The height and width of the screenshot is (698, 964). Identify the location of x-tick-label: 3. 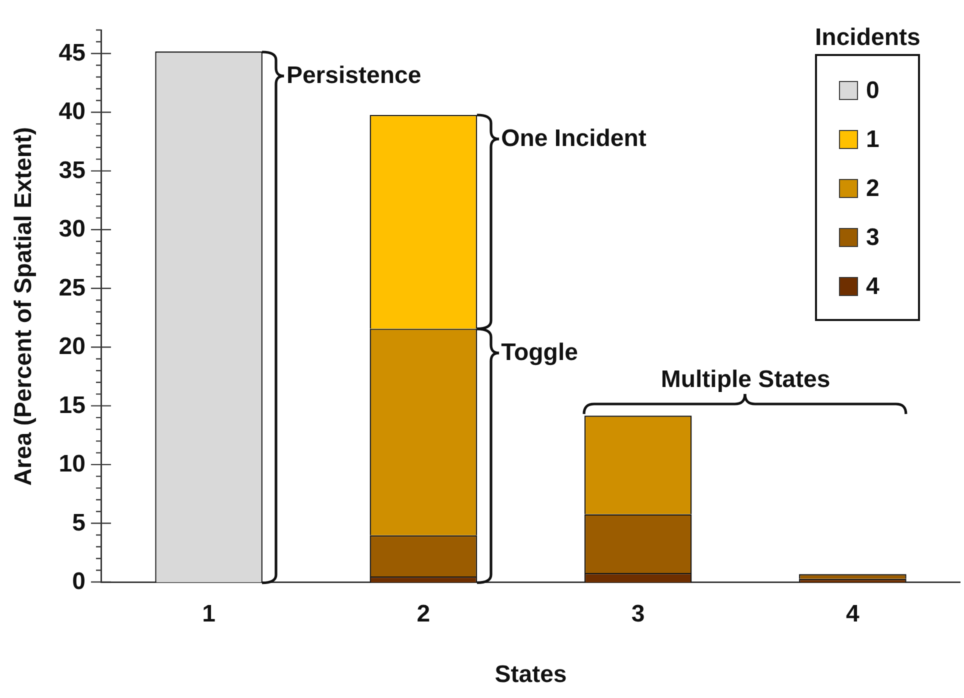
(638, 614).